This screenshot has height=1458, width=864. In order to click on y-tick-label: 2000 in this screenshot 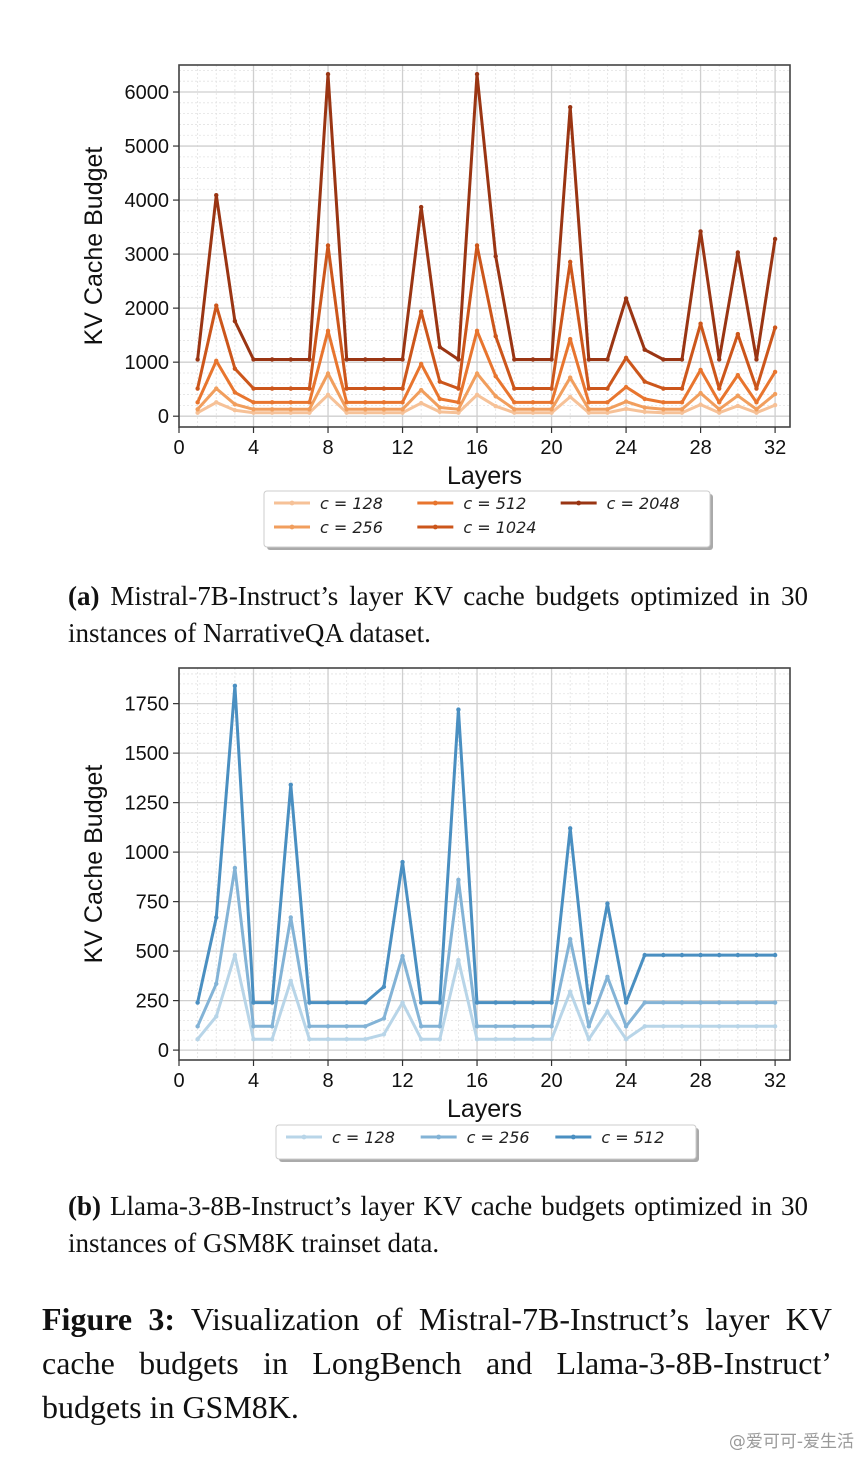, I will do `click(147, 309)`.